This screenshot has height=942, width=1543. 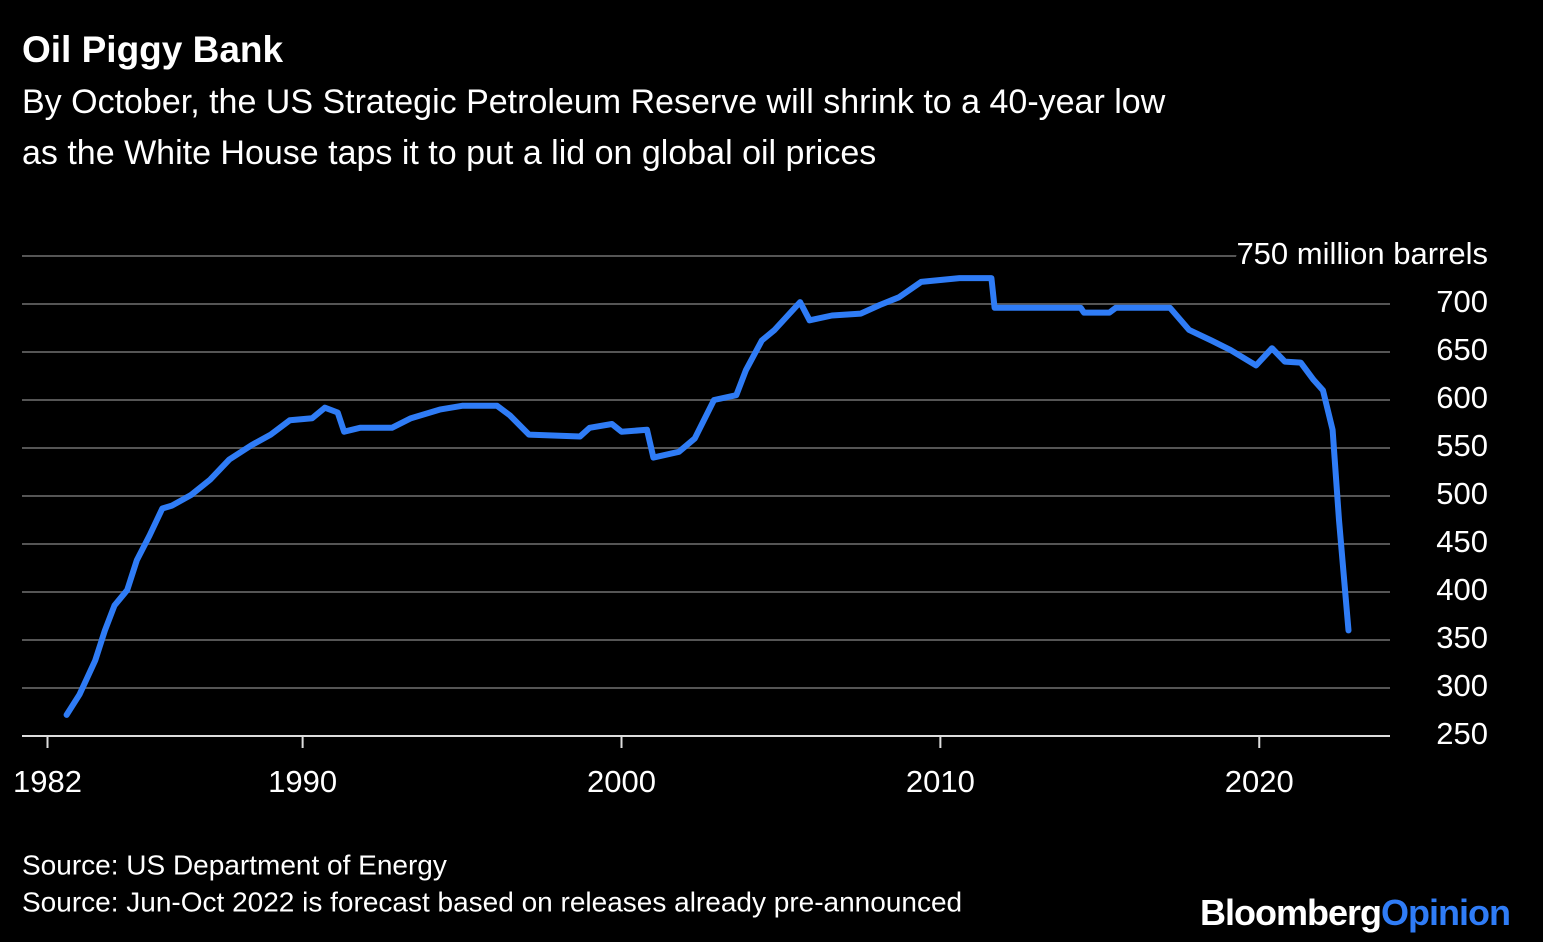 I want to click on chart-title: Oil Piggy Bank, so click(x=153, y=49).